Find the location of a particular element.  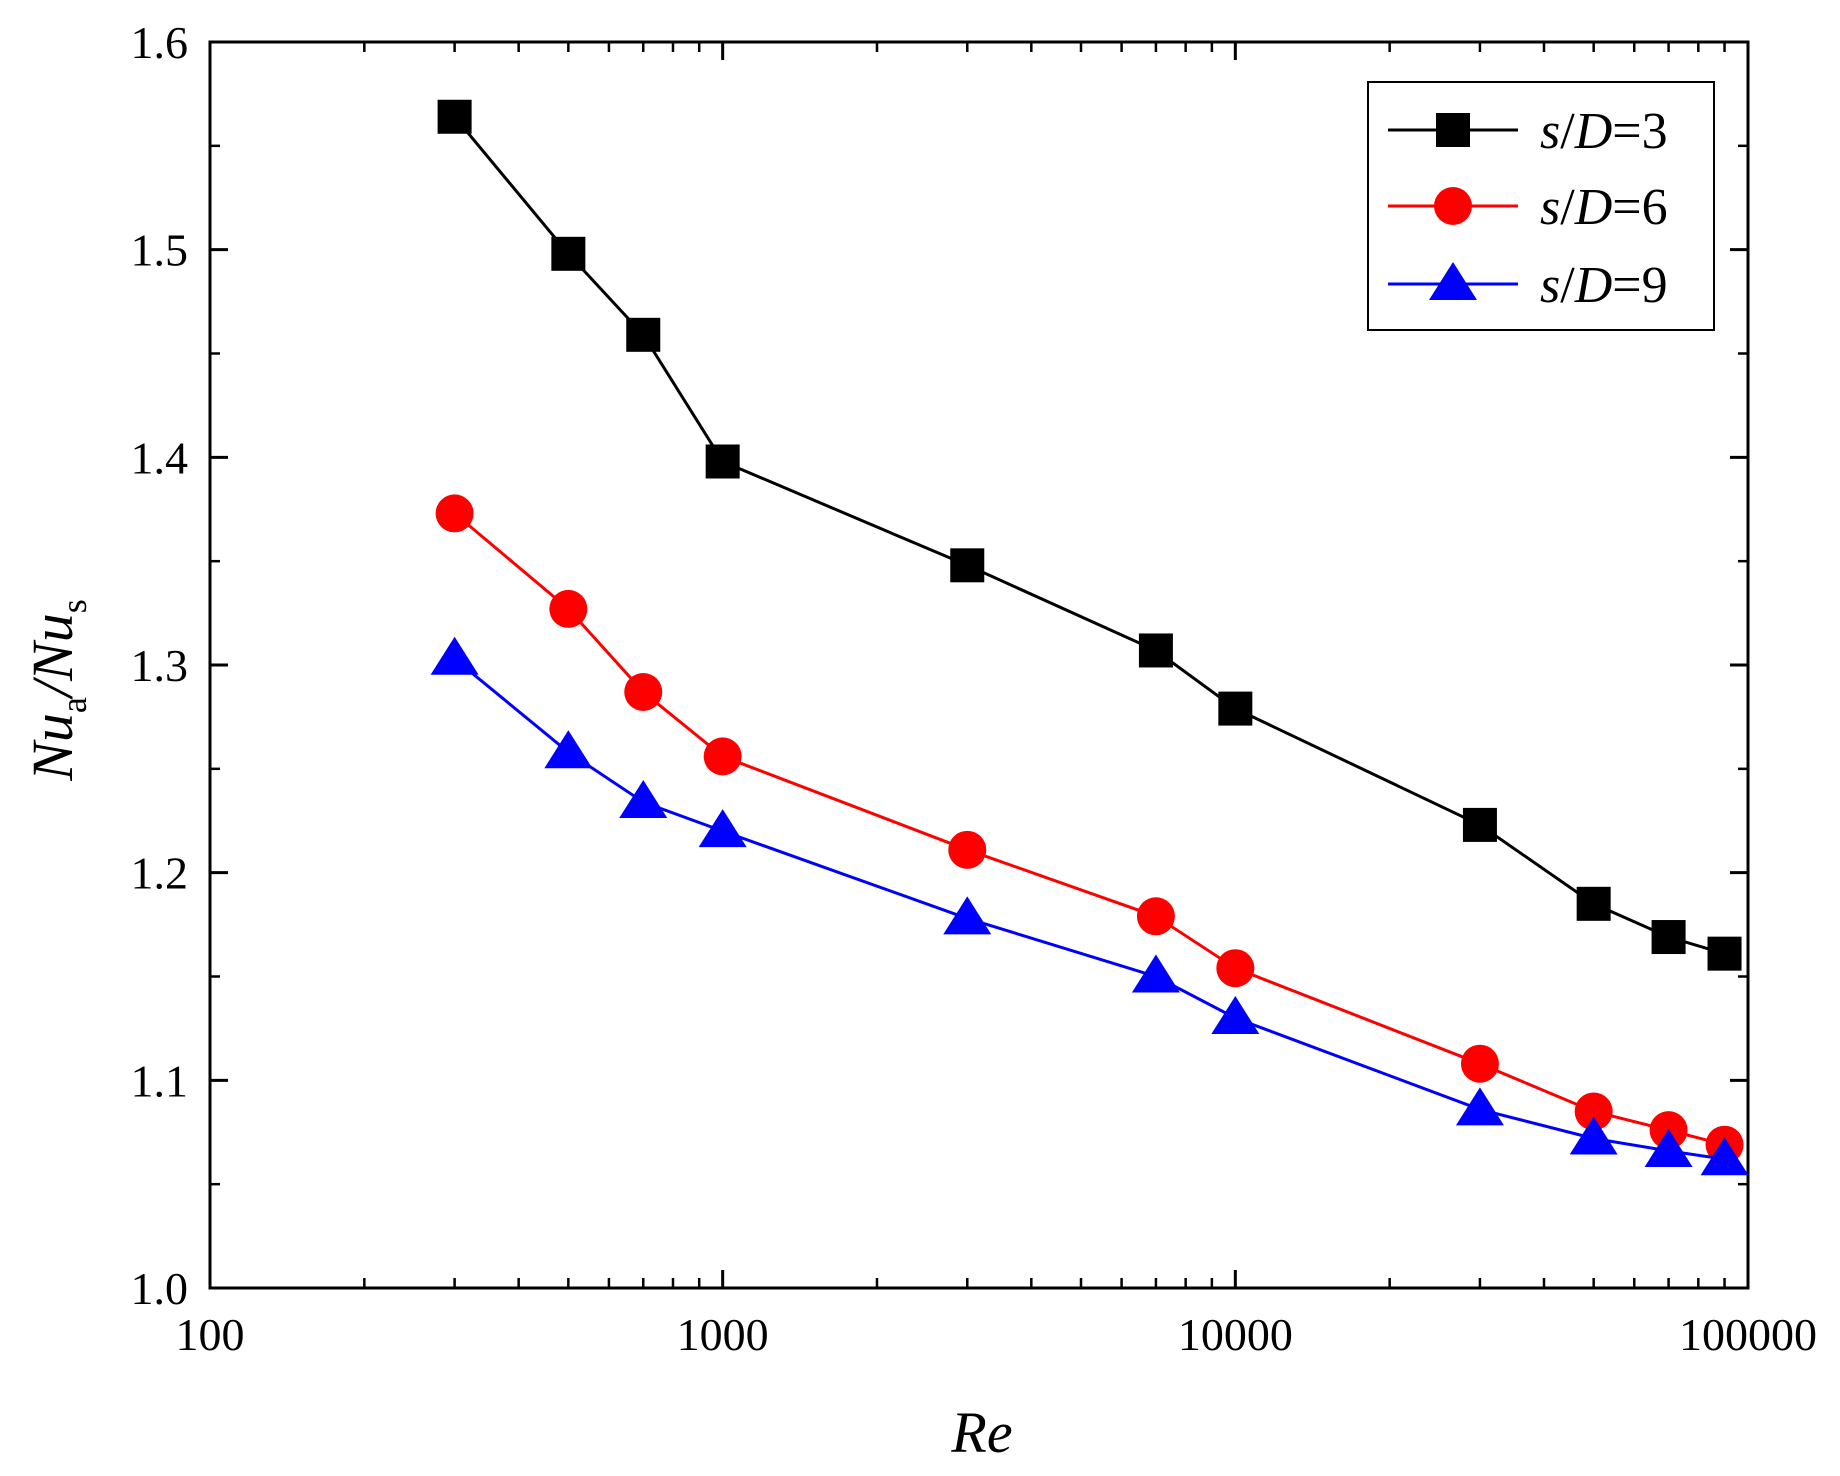

legend-3-value: =9 is located at coordinates (1639, 285).